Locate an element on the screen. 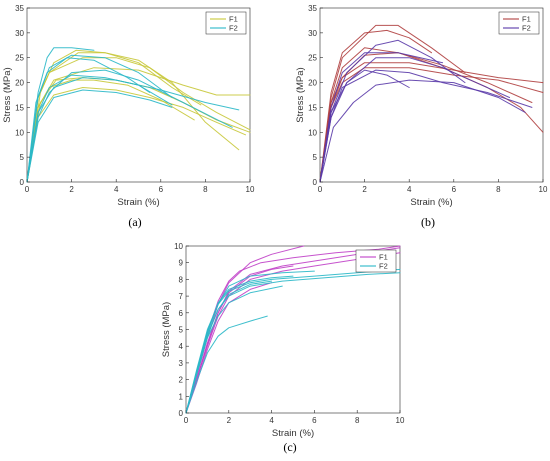  y-tick-label: 9 is located at coordinates (181, 263).